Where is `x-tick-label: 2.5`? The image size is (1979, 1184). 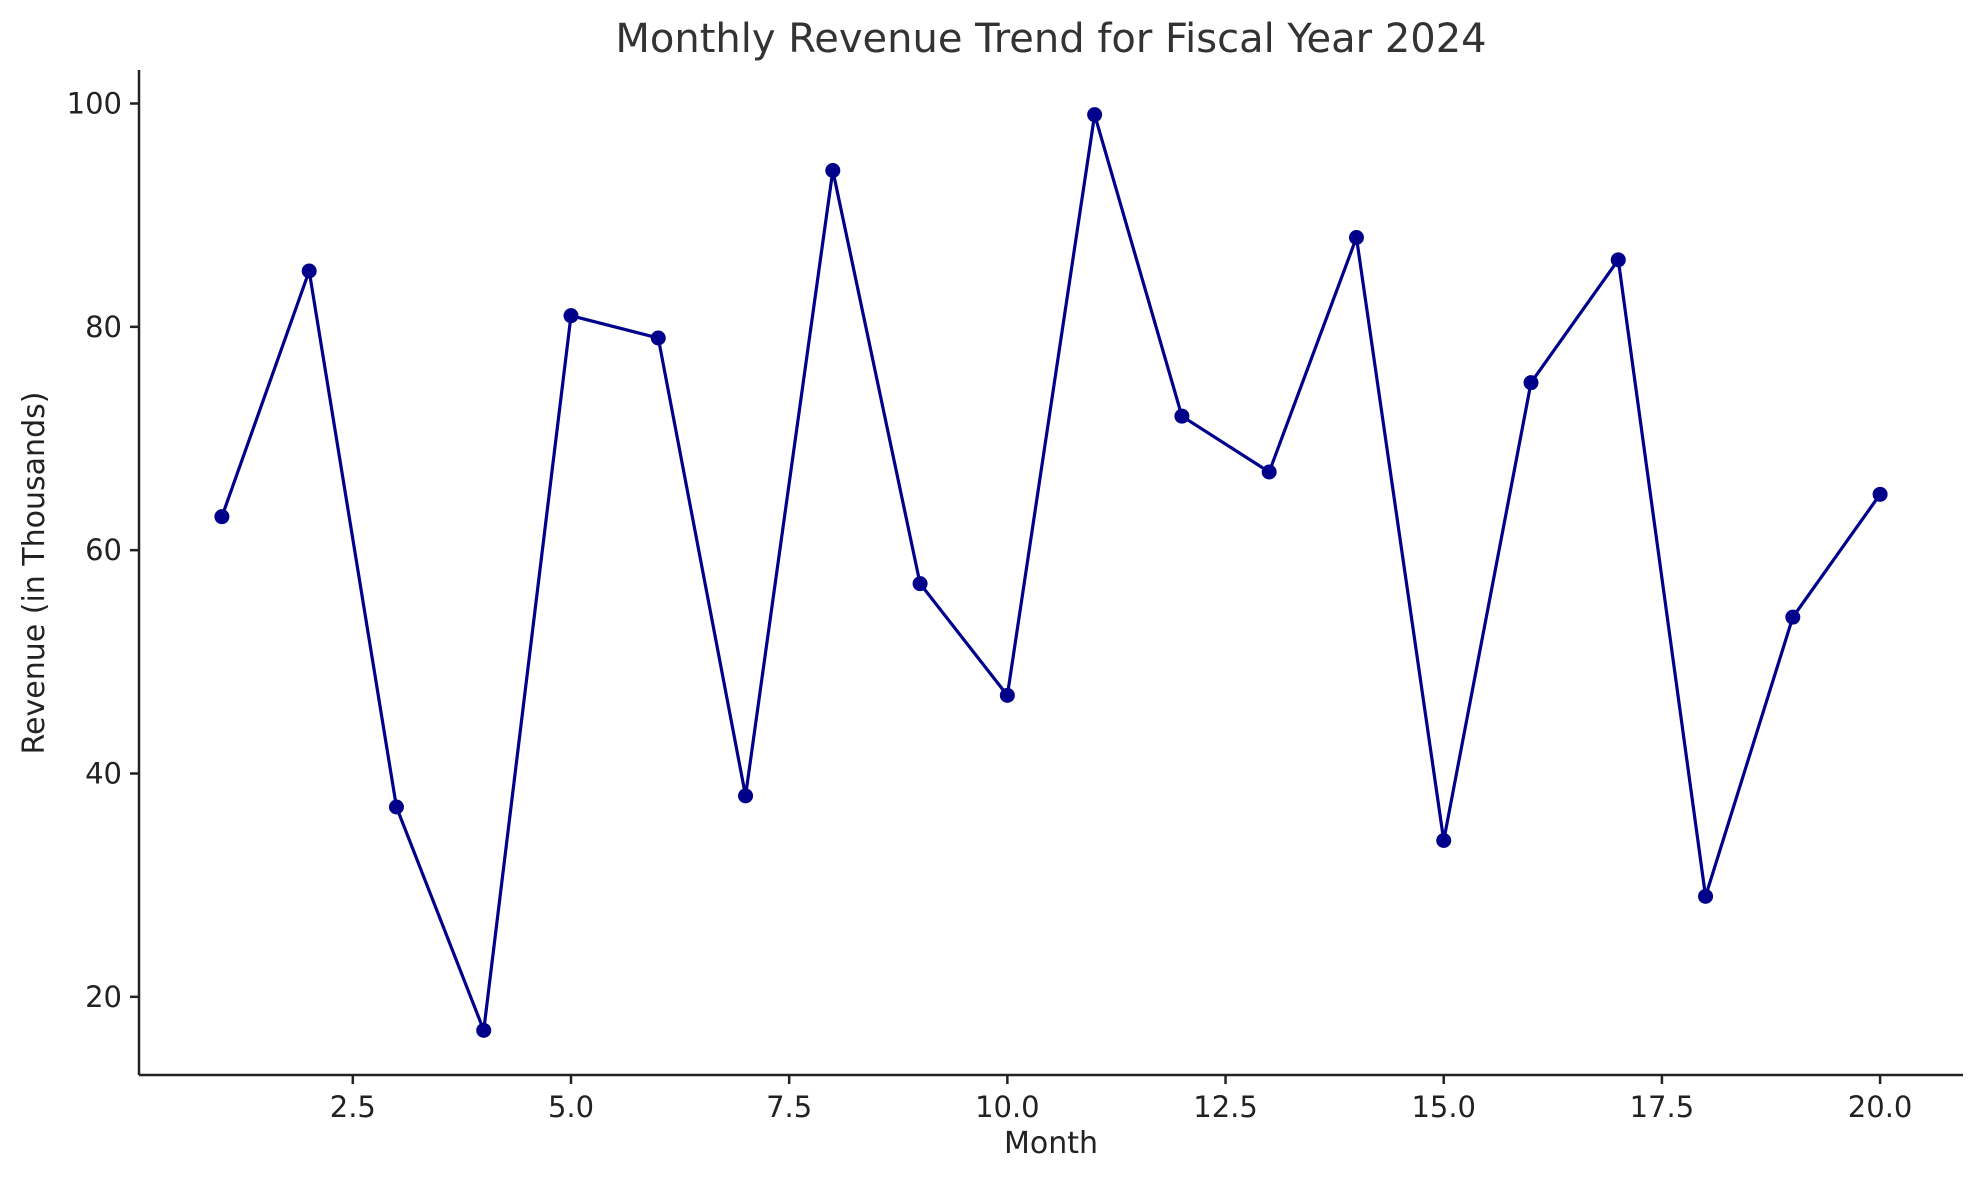 x-tick-label: 2.5 is located at coordinates (353, 1107).